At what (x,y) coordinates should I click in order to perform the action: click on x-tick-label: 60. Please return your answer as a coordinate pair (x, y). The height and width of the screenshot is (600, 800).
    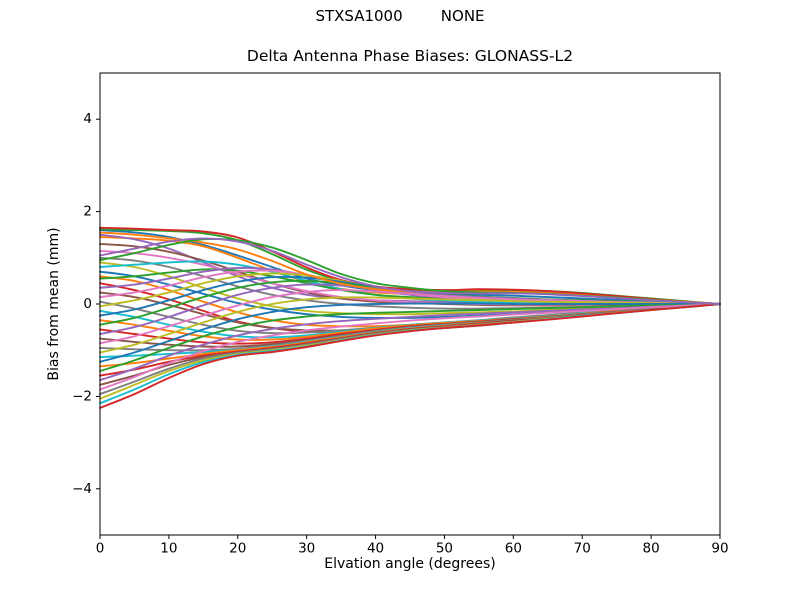
    Looking at the image, I should click on (513, 549).